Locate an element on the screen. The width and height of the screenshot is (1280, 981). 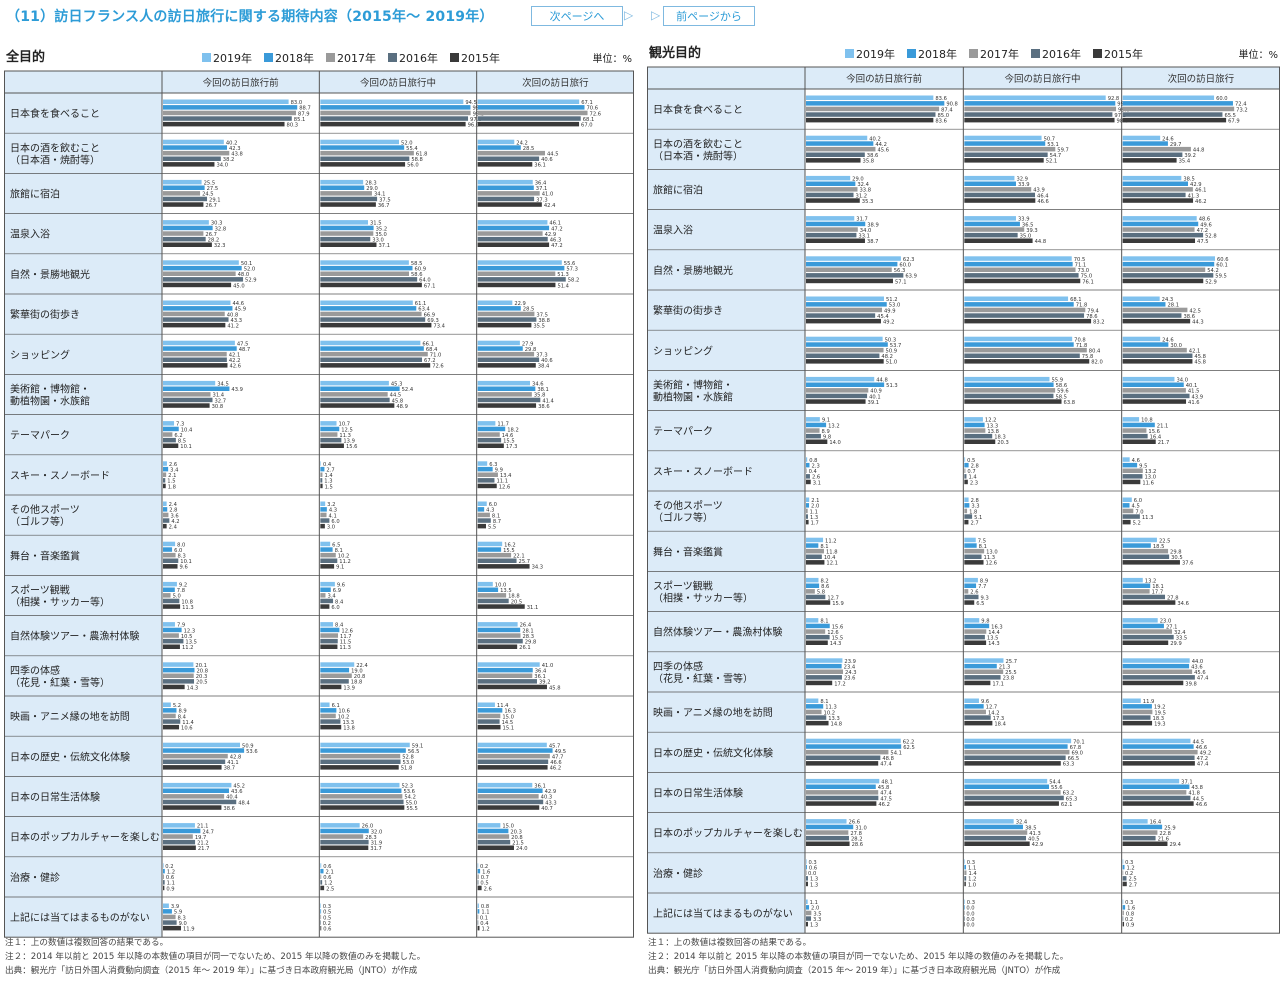
legend-label: 2015年 is located at coordinates (1123, 54).